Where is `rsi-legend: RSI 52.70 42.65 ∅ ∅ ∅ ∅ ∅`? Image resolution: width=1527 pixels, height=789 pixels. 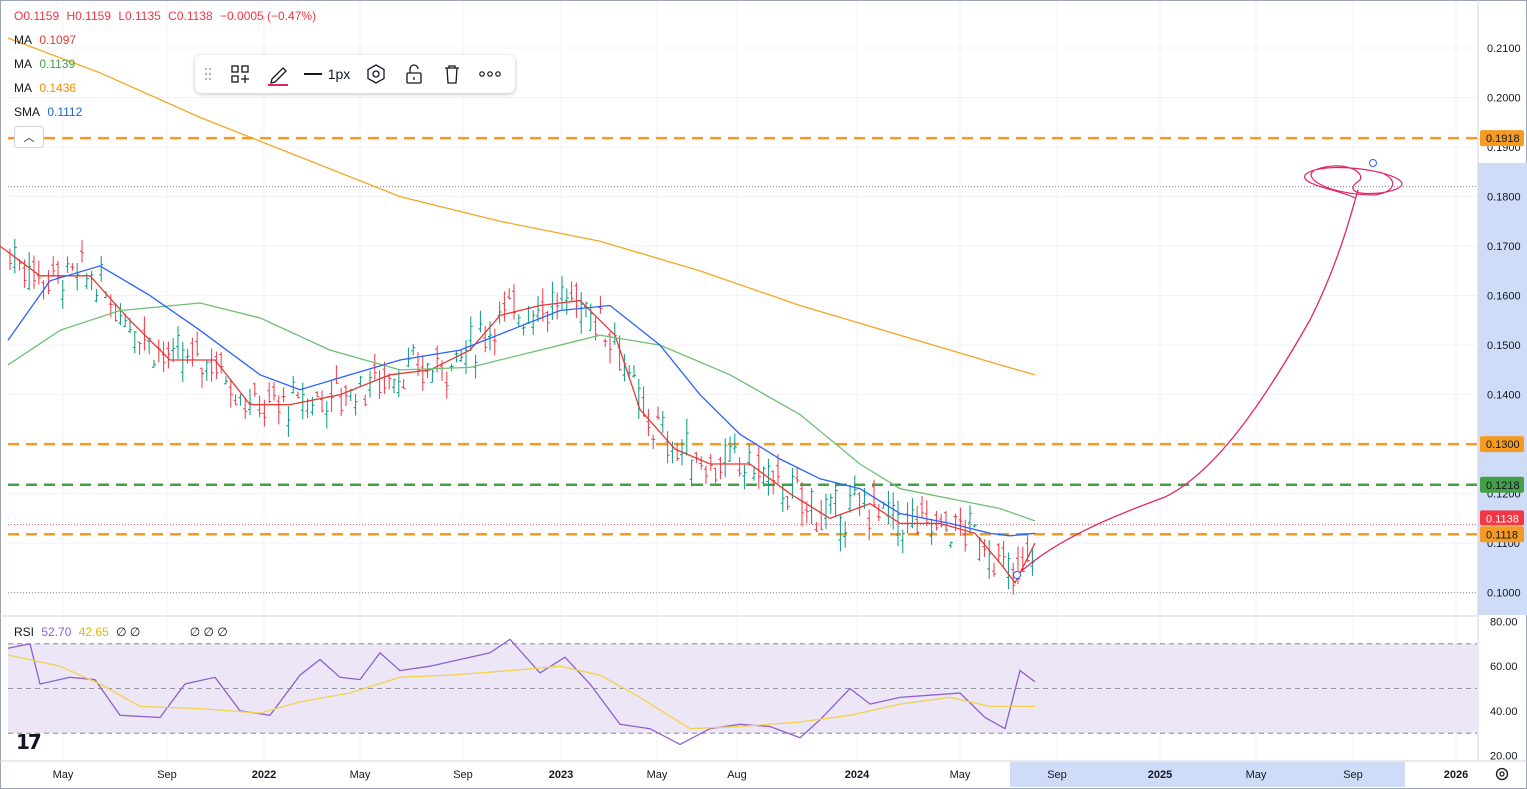 rsi-legend: RSI 52.70 42.65 ∅ ∅ ∅ ∅ ∅ is located at coordinates (121, 632).